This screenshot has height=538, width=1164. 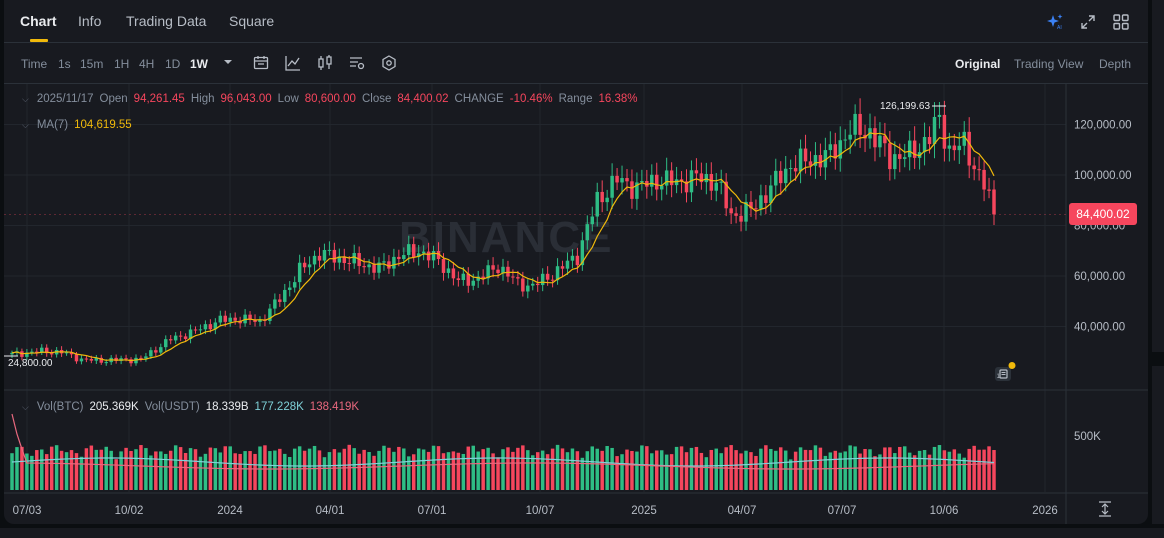 I want to click on date-range-icon, so click(x=261, y=63).